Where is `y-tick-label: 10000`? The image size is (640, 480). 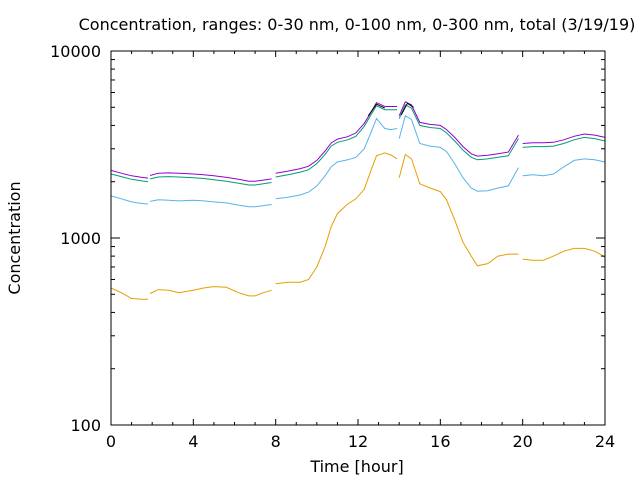 y-tick-label: 10000 is located at coordinates (75, 51).